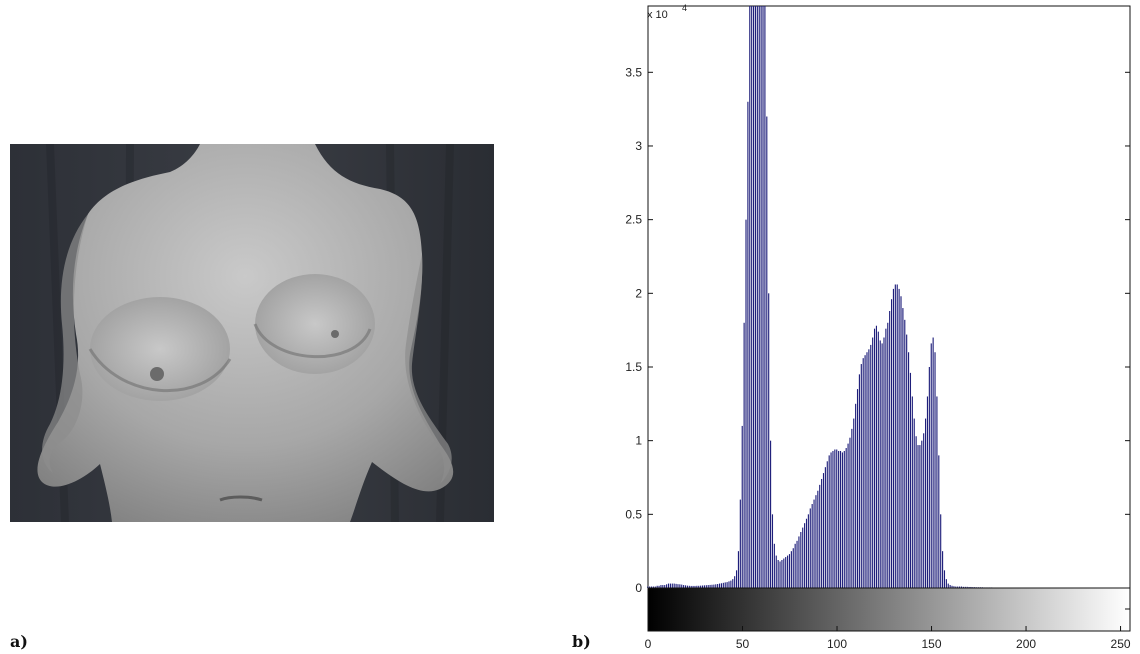 This screenshot has height=654, width=1140. I want to click on y-exponent-base: x 10, so click(657, 15).